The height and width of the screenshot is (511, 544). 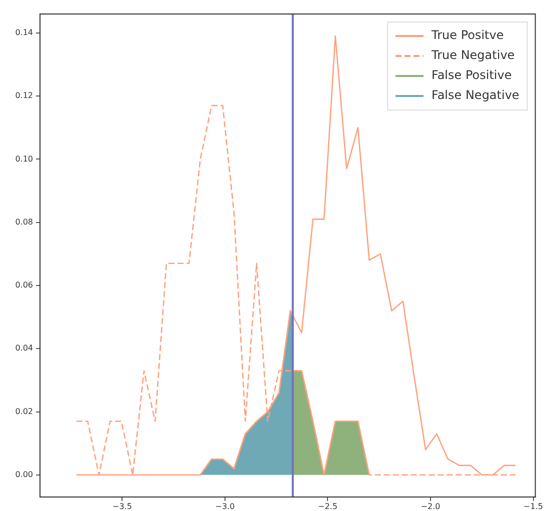 What do you see at coordinates (24, 95) in the screenshot?
I see `y-tick-label: 0.12` at bounding box center [24, 95].